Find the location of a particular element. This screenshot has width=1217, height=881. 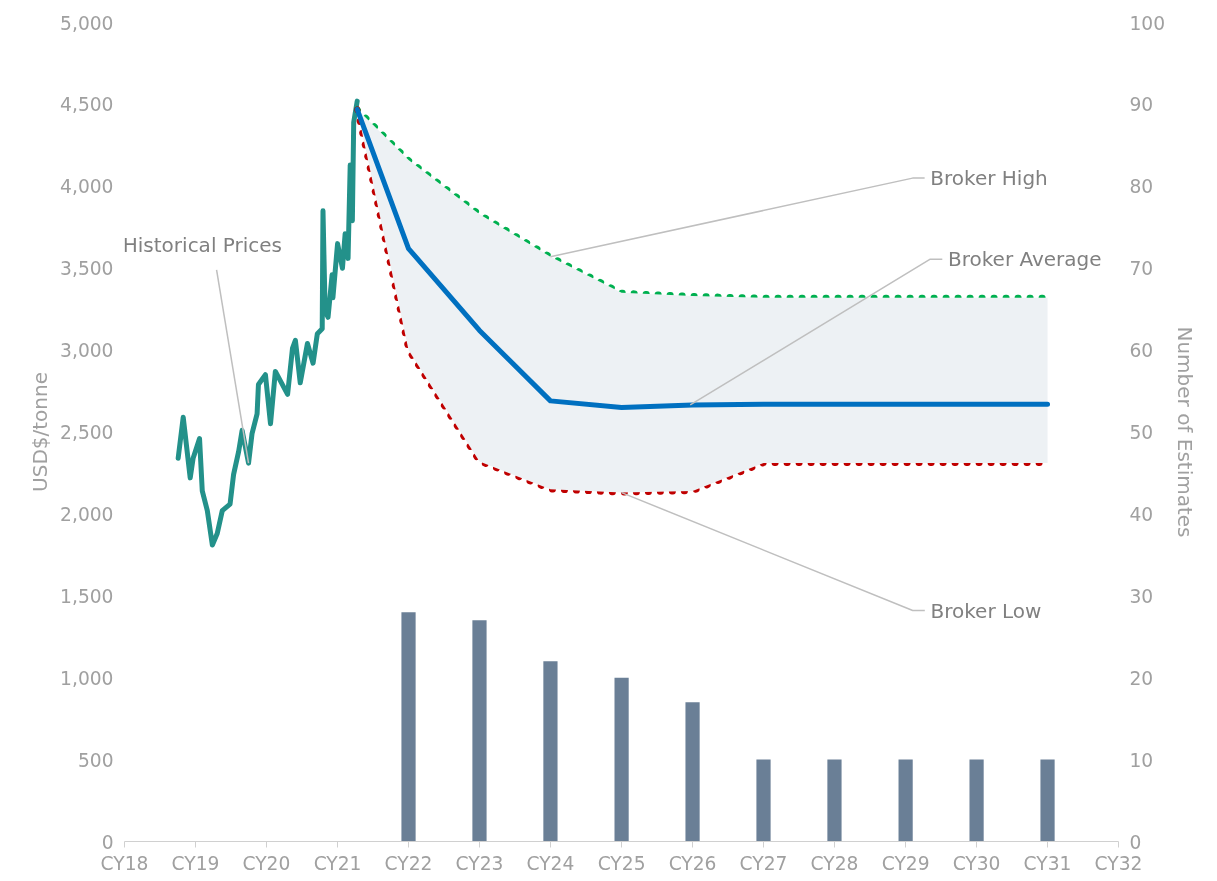

x-tick-label: CY32 is located at coordinates (1118, 863).